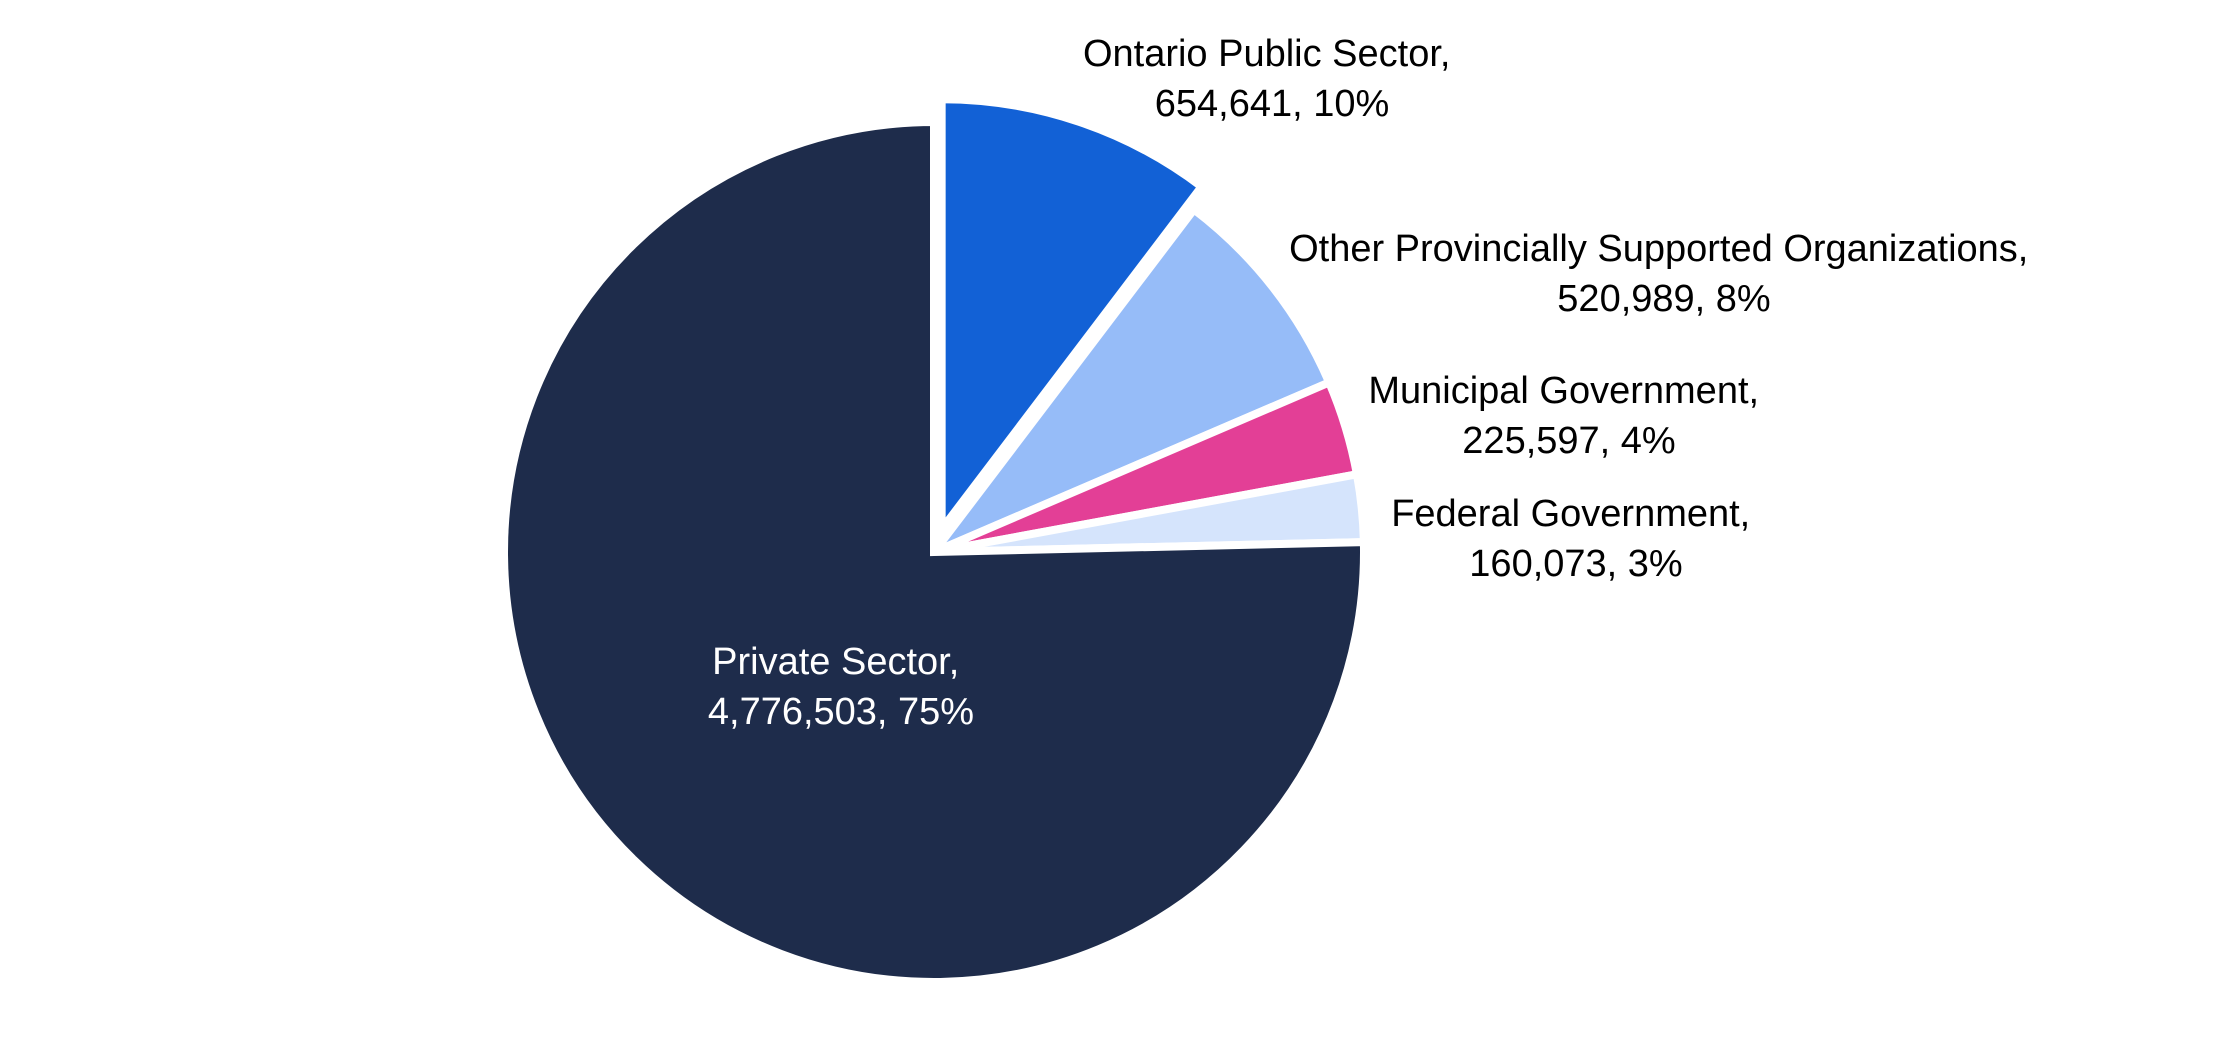 The height and width of the screenshot is (1045, 2213). What do you see at coordinates (1272, 79) in the screenshot?
I see `label-ontario-public-sector: Ontario Public Sector, 654,641, 10%` at bounding box center [1272, 79].